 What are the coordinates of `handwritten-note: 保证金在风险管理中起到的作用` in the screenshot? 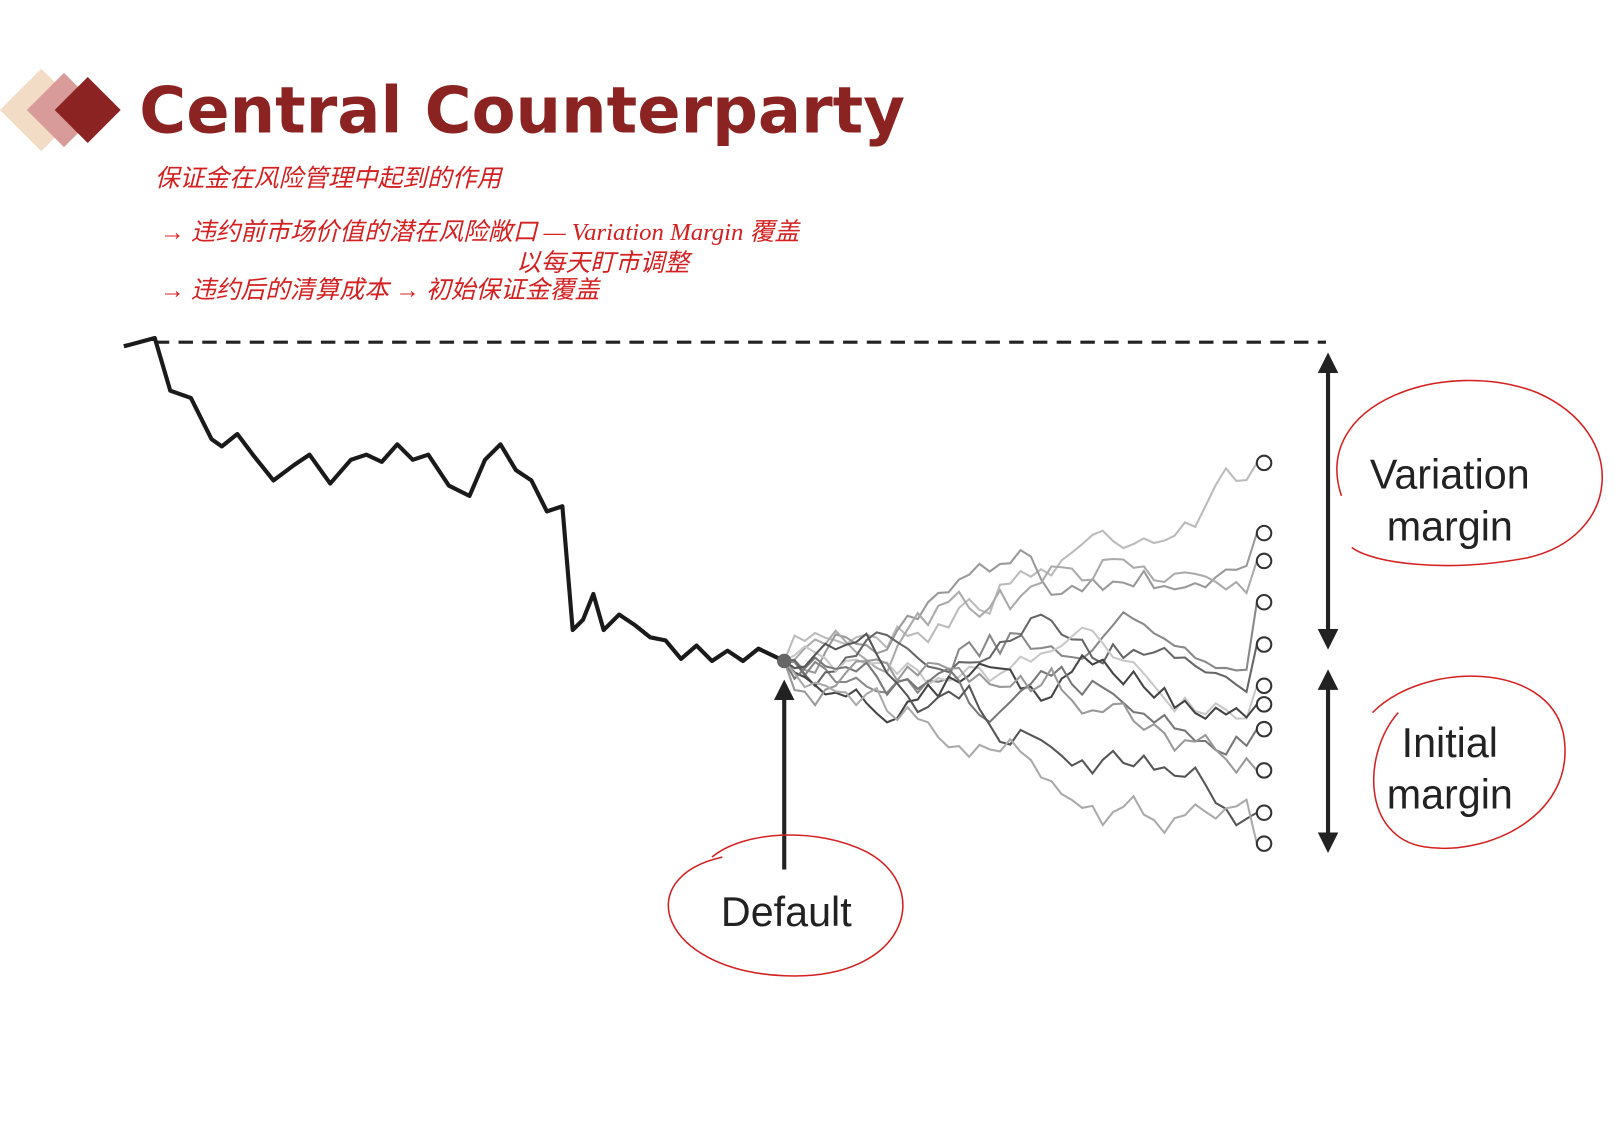 It's located at (329, 178).